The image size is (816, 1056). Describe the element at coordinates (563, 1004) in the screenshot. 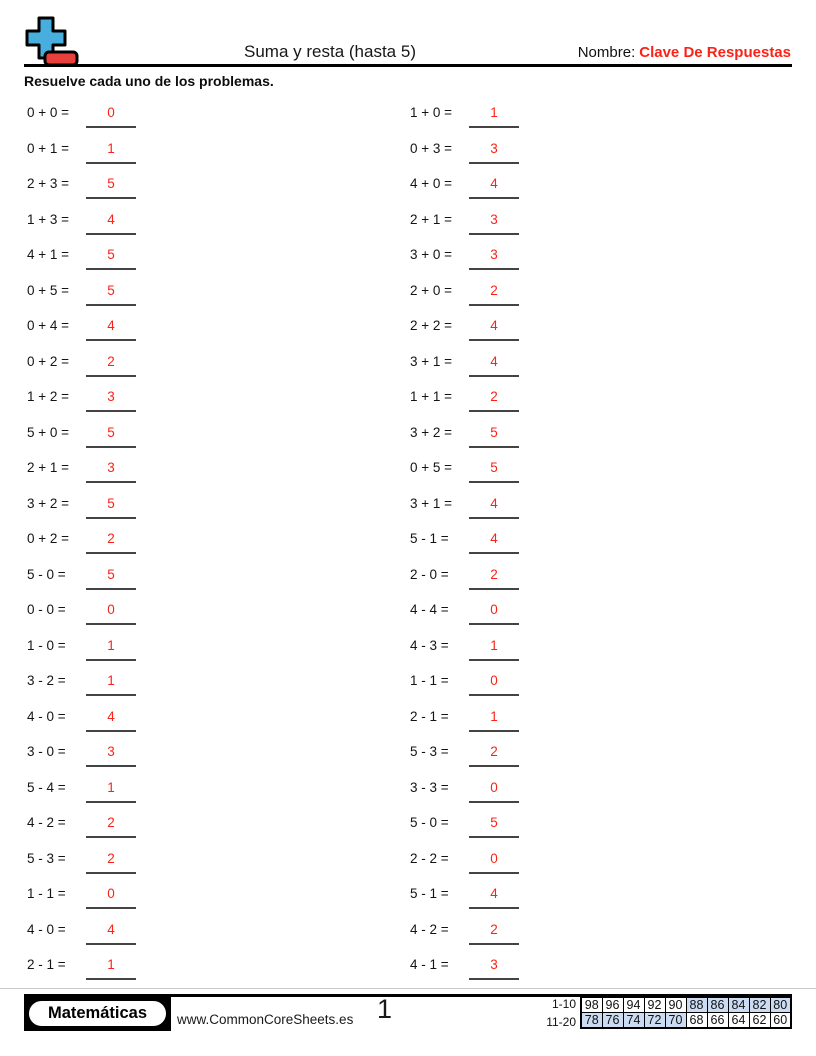

I see `score-row-label: 1-10` at that location.